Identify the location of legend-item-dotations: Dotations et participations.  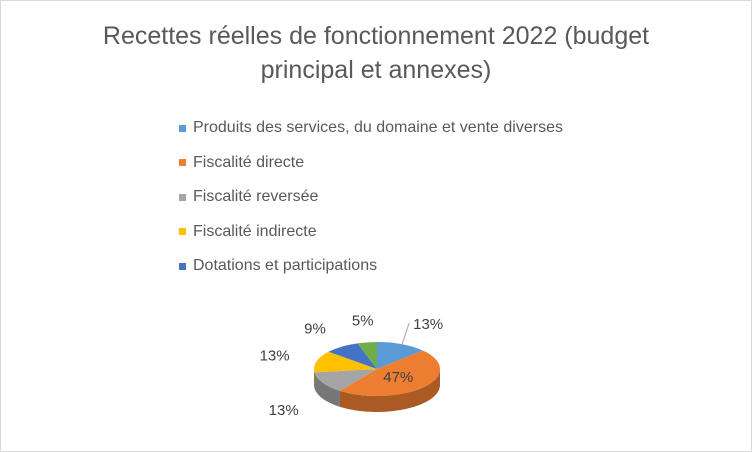
(371, 266).